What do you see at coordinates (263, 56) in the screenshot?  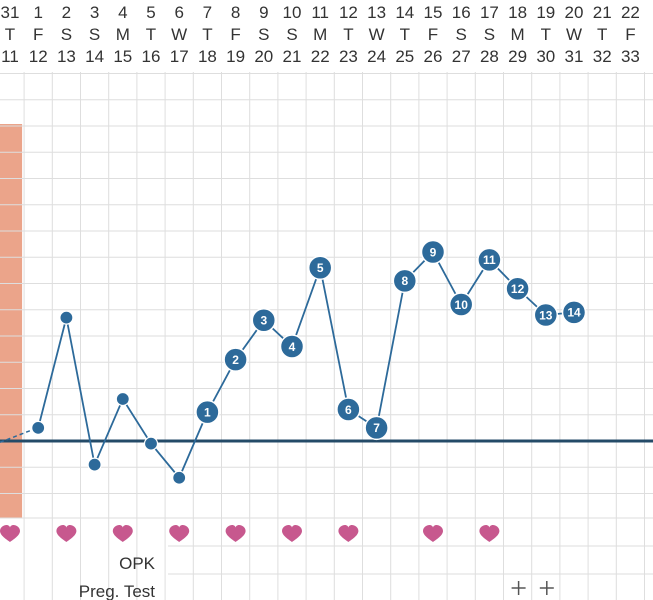 I see `cycle-day: 20` at bounding box center [263, 56].